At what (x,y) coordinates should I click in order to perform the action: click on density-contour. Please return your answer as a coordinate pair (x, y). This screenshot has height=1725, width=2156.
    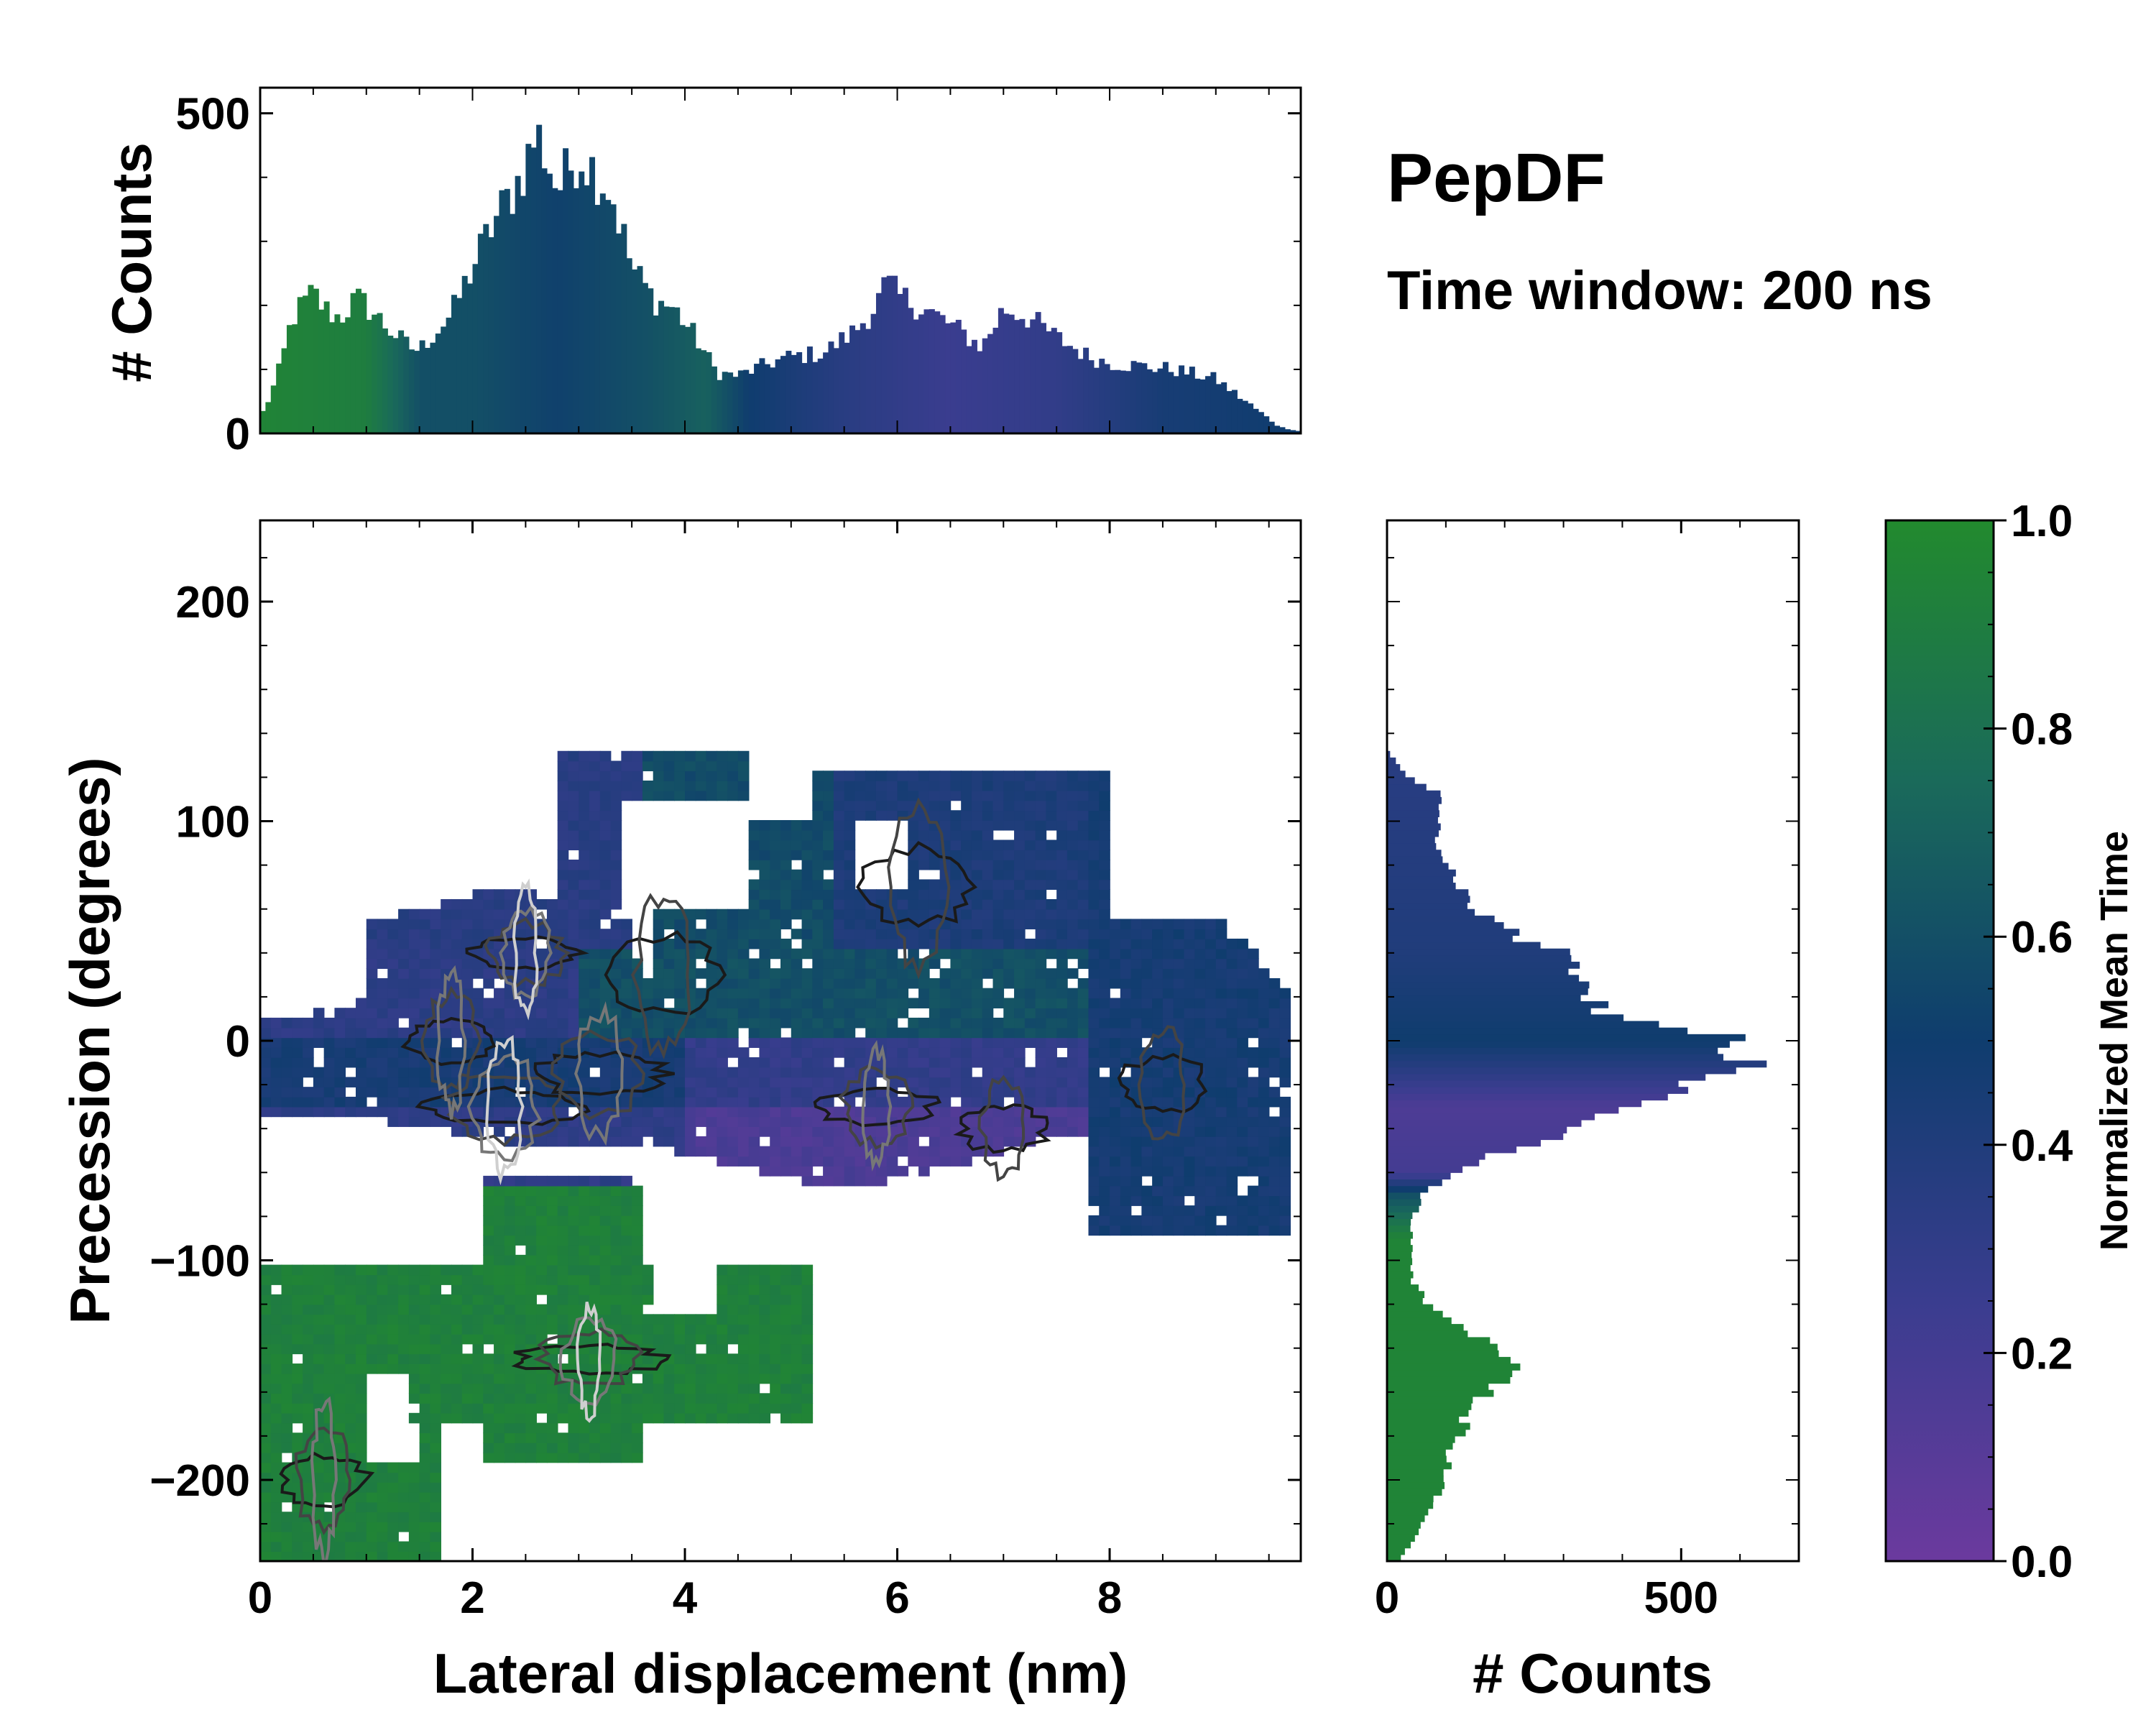
    Looking at the image, I should click on (600, 1073).